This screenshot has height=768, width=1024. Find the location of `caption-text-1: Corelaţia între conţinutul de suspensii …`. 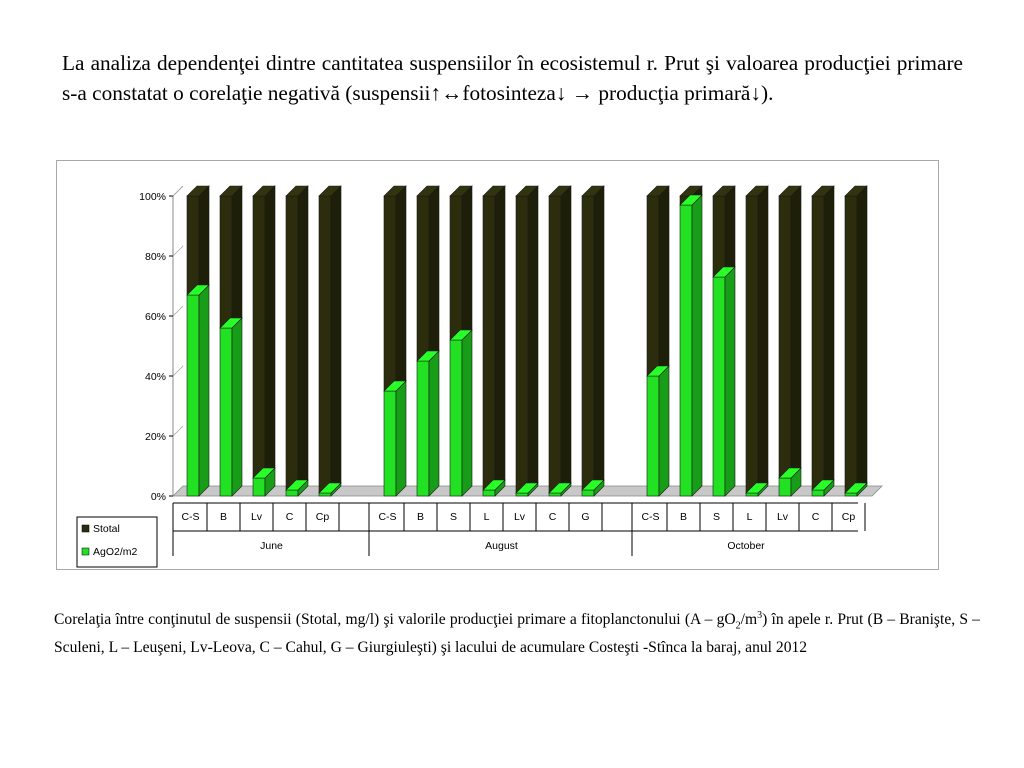

caption-text-1: Corelaţia între conţinutul de suspensii … is located at coordinates (395, 620).